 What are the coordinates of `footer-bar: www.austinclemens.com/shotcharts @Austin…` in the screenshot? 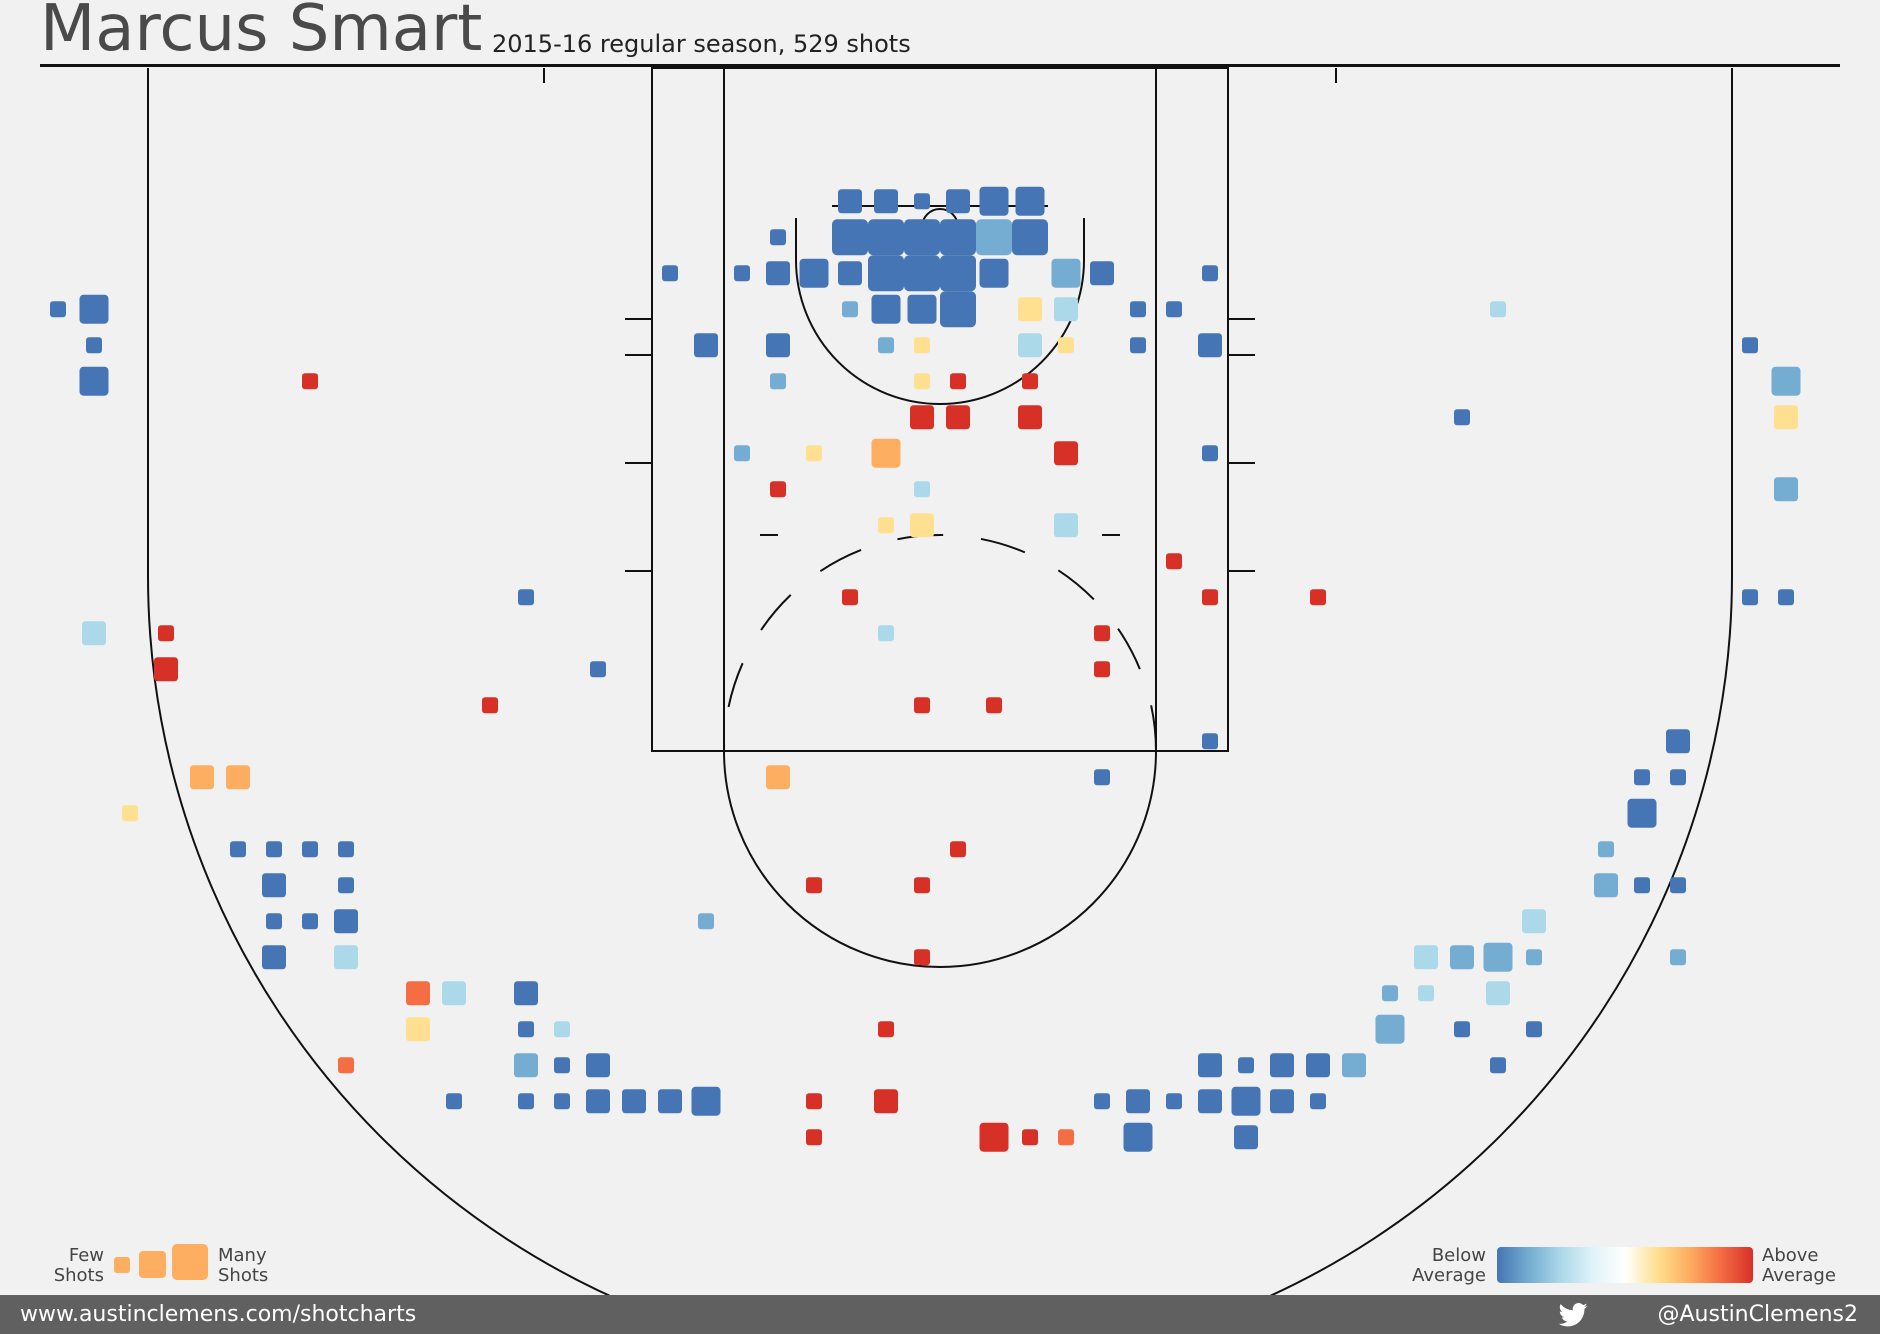 It's located at (940, 1314).